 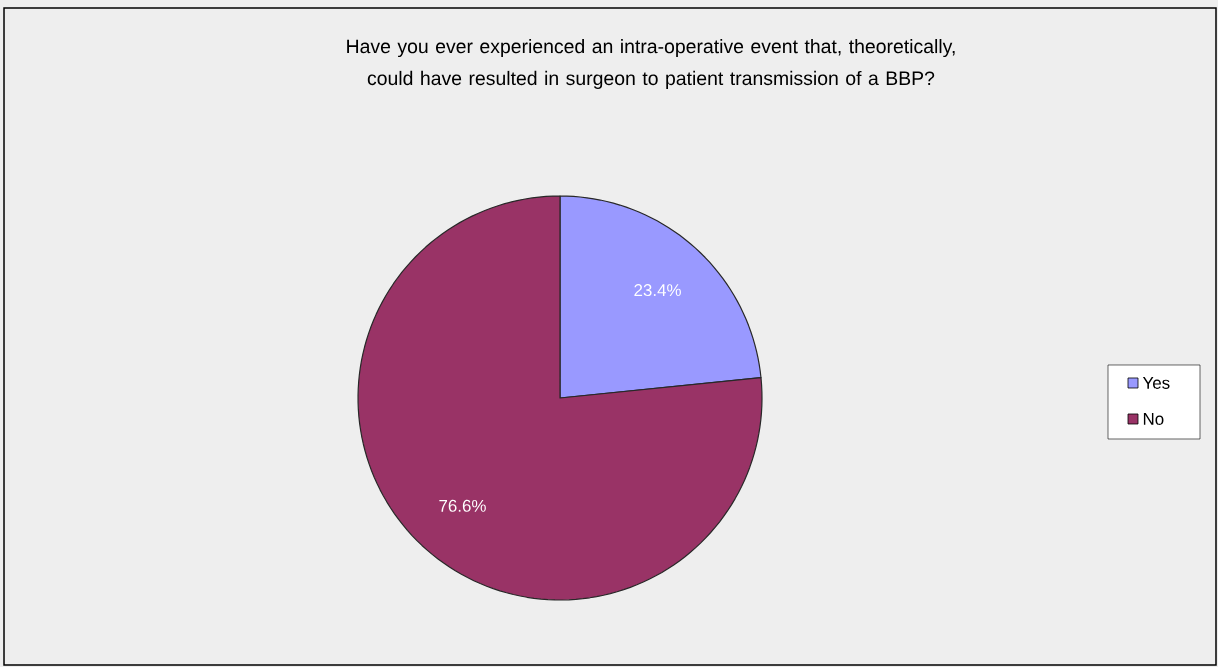 What do you see at coordinates (1156, 383) in the screenshot?
I see `legend-label: Yes` at bounding box center [1156, 383].